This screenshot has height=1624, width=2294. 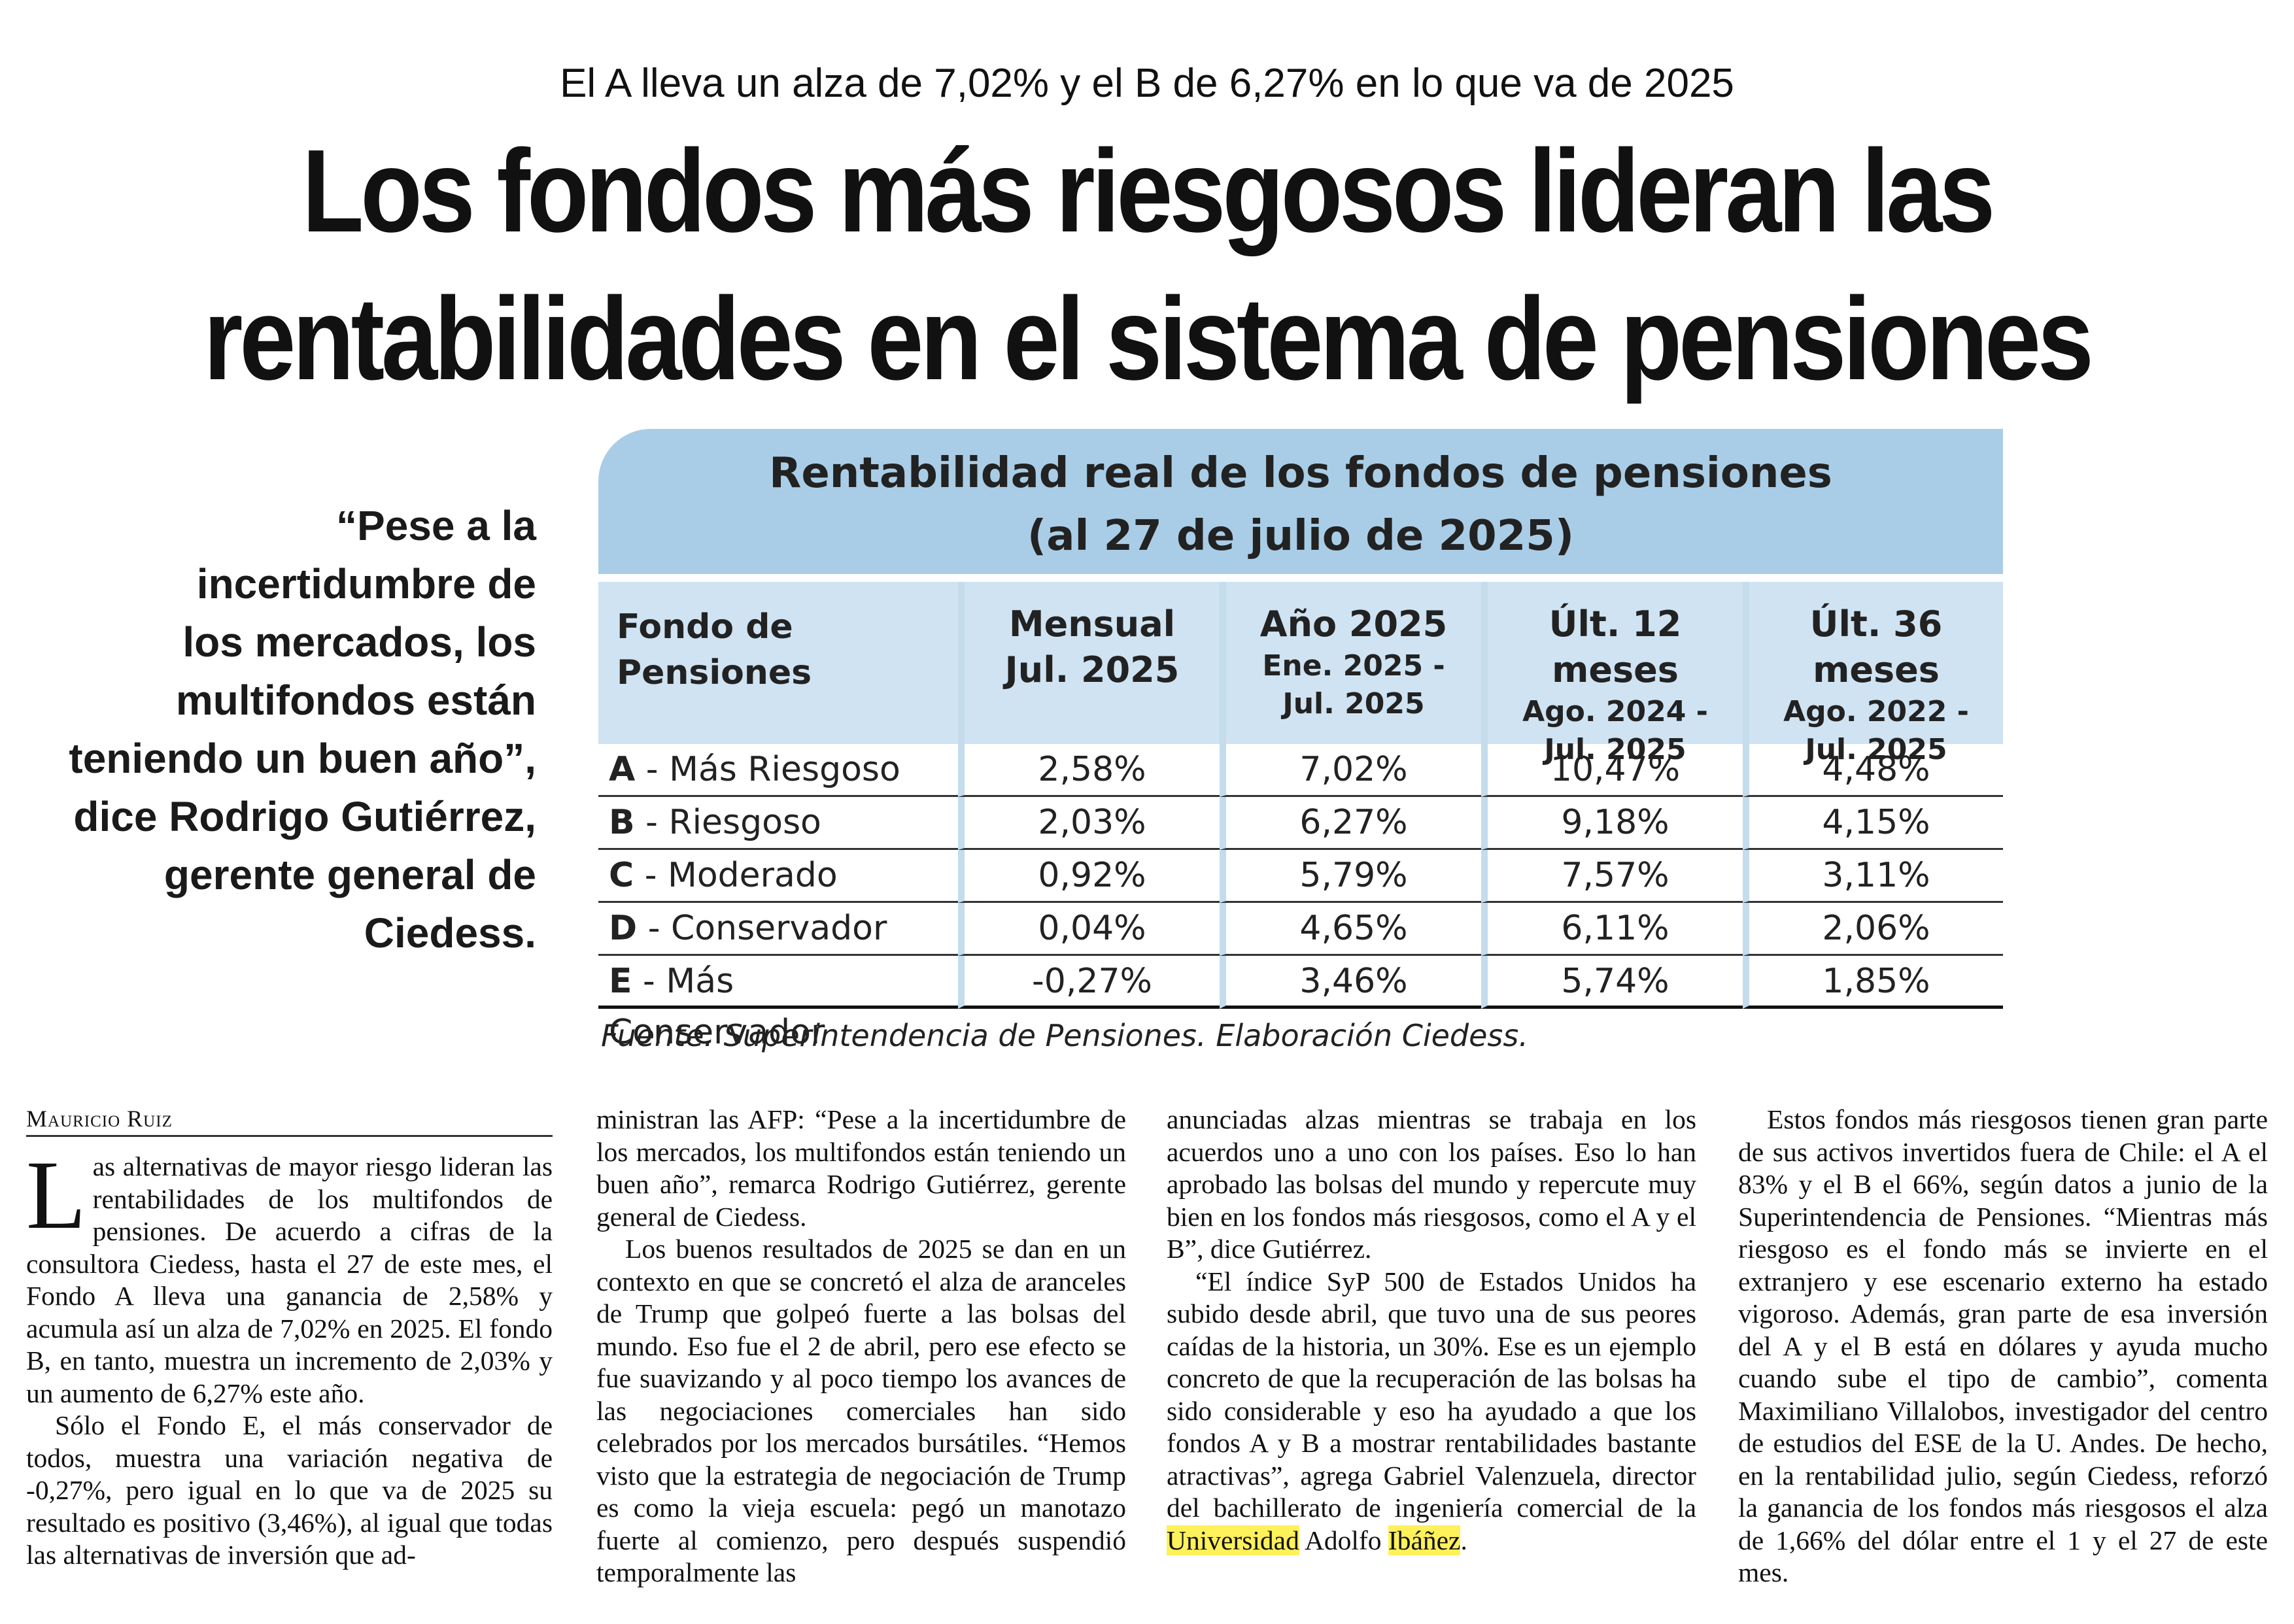 What do you see at coordinates (1092, 669) in the screenshot?
I see `header-monthly-line2: Jul. 2025` at bounding box center [1092, 669].